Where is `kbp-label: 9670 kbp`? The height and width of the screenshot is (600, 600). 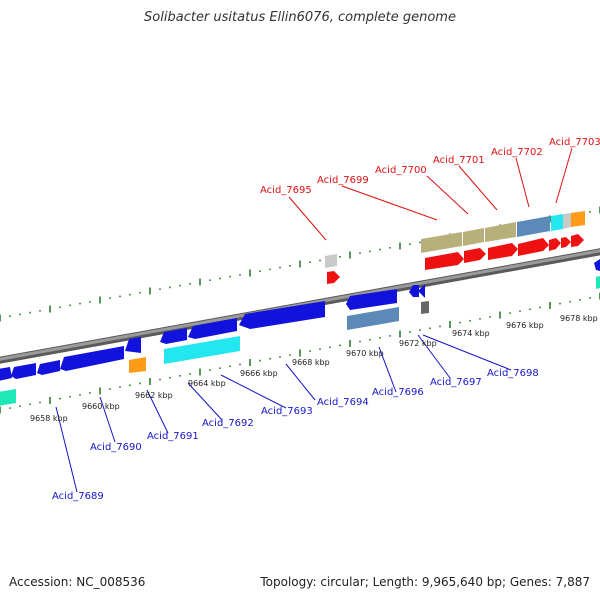
kbp-label: 9670 kbp is located at coordinates (365, 353).